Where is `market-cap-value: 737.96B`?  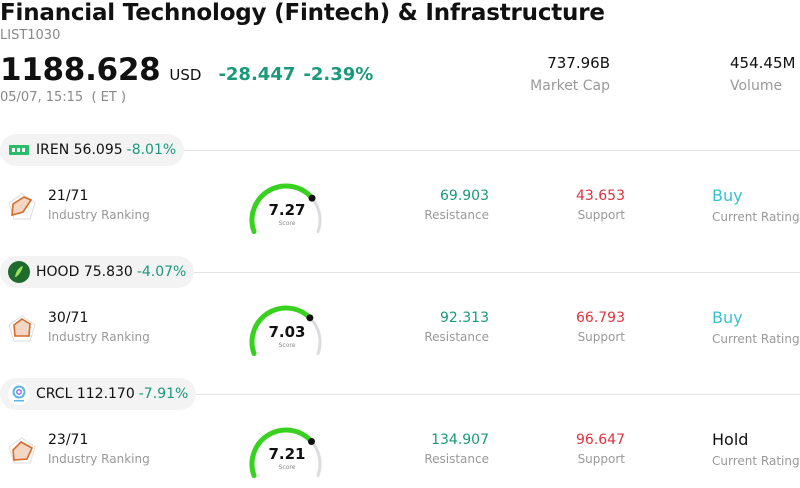 market-cap-value: 737.96B is located at coordinates (578, 63).